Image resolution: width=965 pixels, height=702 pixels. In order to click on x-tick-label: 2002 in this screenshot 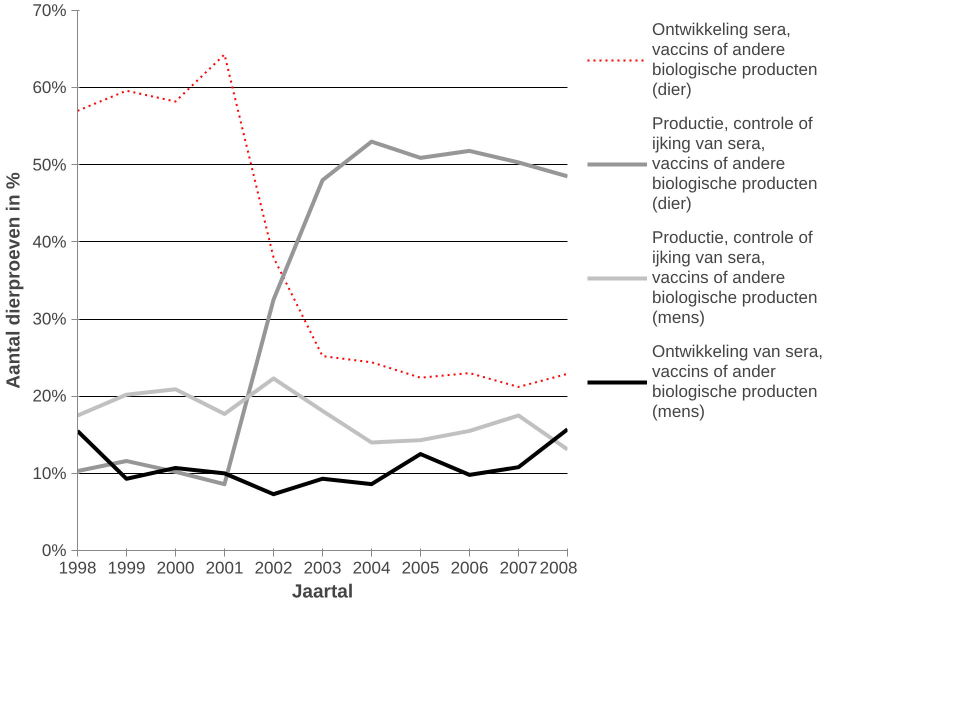, I will do `click(273, 568)`.